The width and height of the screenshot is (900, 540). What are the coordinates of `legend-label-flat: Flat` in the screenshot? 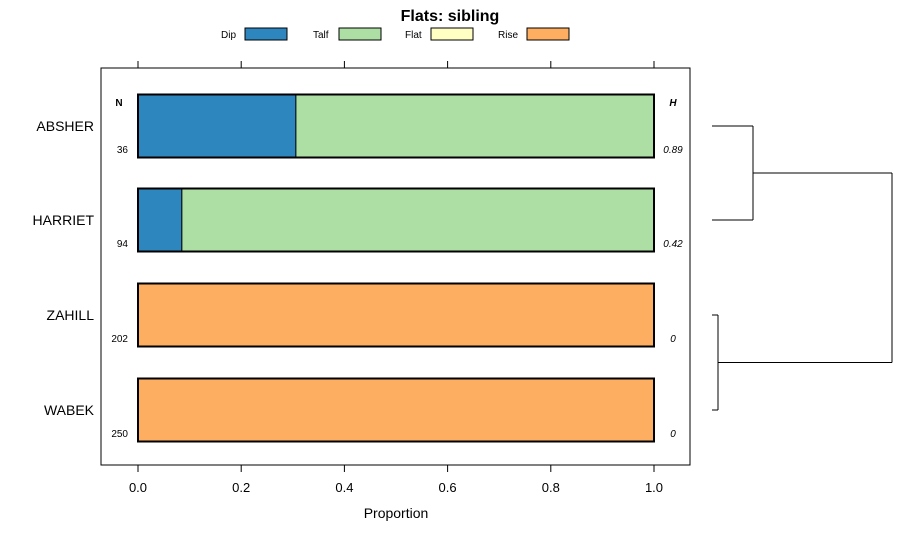 It's located at (413, 35).